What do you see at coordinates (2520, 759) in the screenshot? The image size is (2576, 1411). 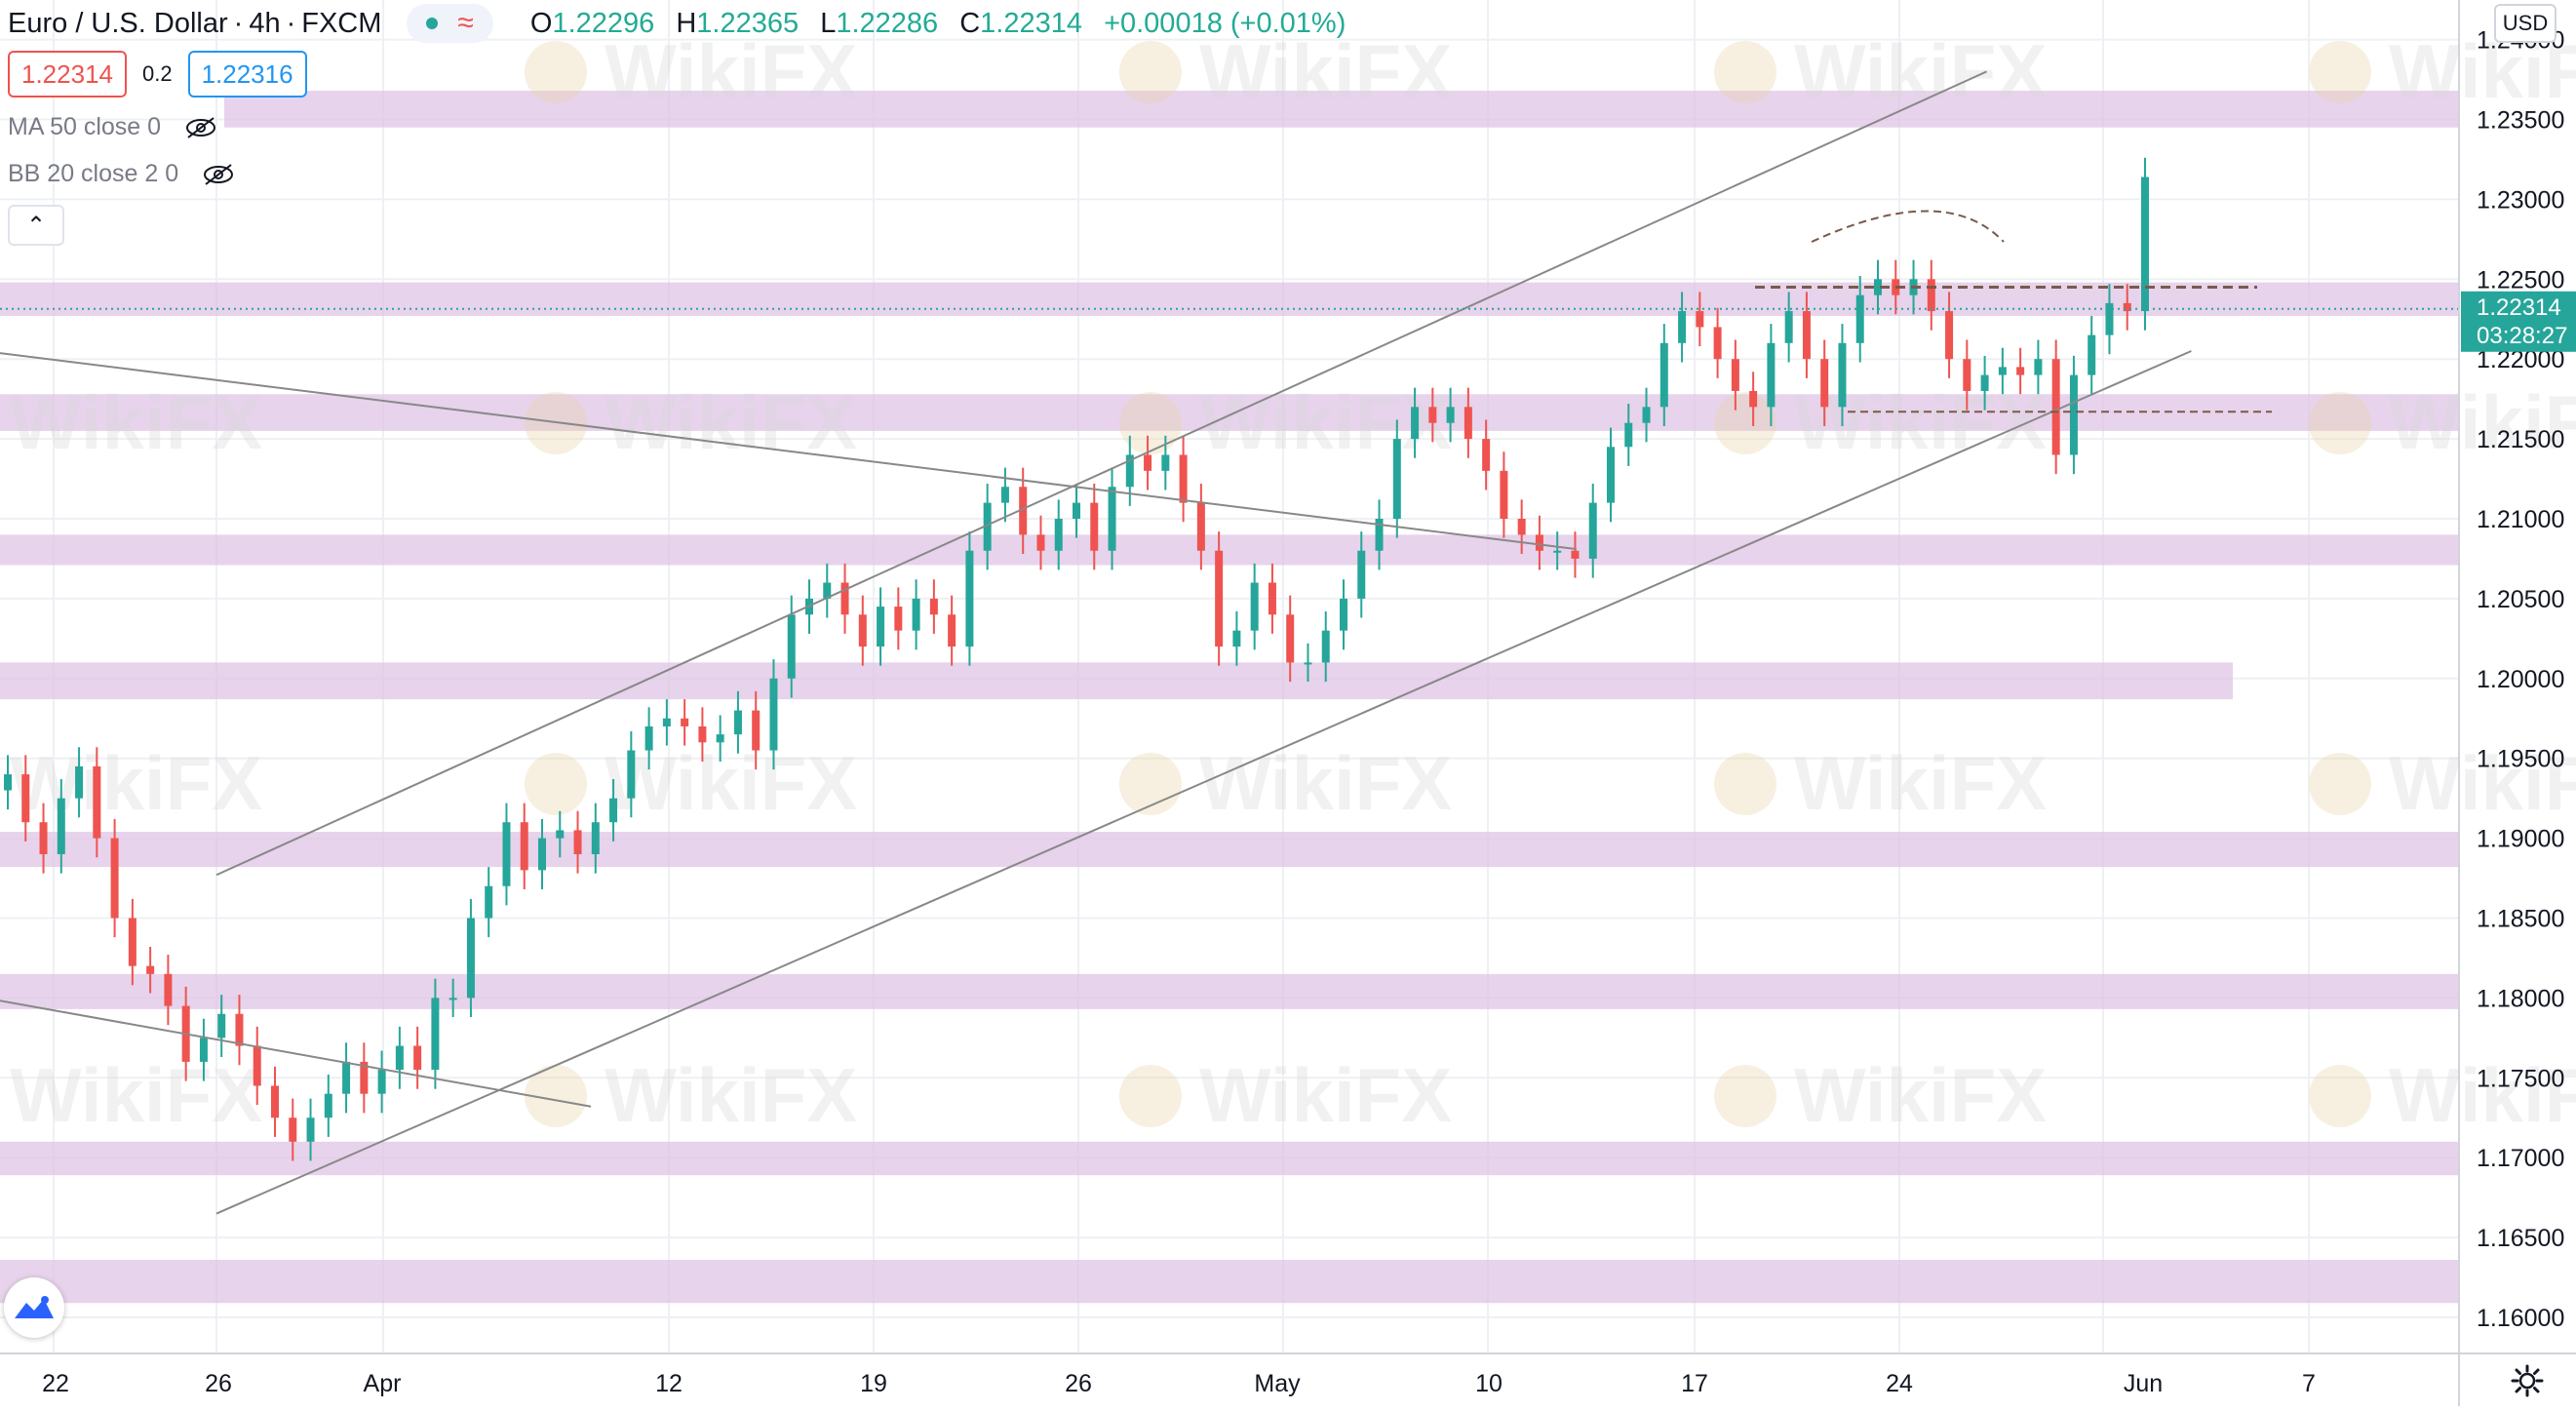 I see `price-axis-label: 1.19500` at bounding box center [2520, 759].